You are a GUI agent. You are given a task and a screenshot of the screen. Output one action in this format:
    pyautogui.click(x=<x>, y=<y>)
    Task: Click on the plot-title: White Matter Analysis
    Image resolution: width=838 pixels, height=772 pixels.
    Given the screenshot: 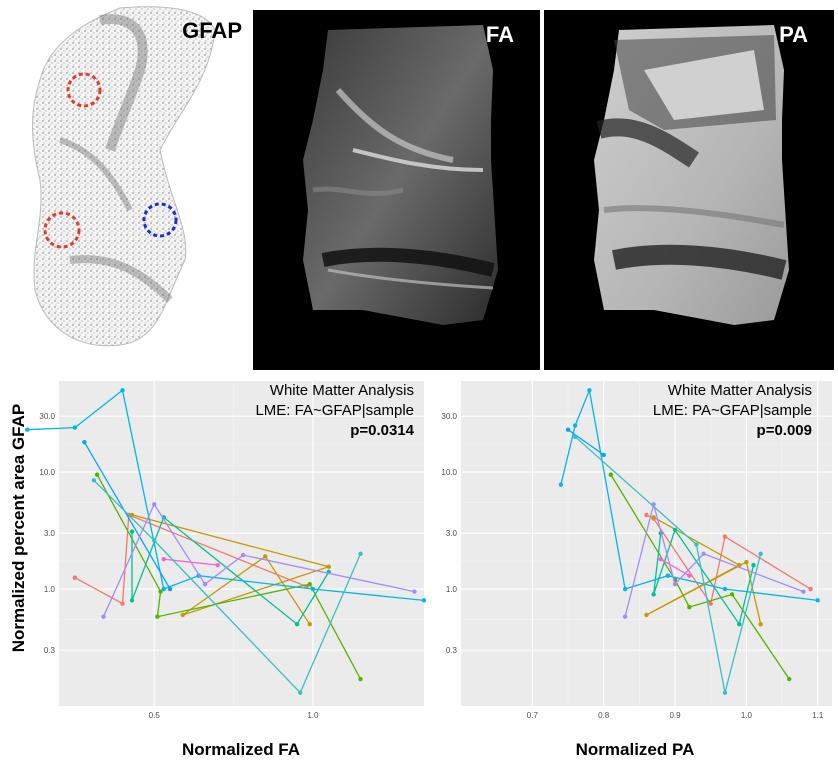 What is the action you would take?
    pyautogui.click(x=342, y=390)
    